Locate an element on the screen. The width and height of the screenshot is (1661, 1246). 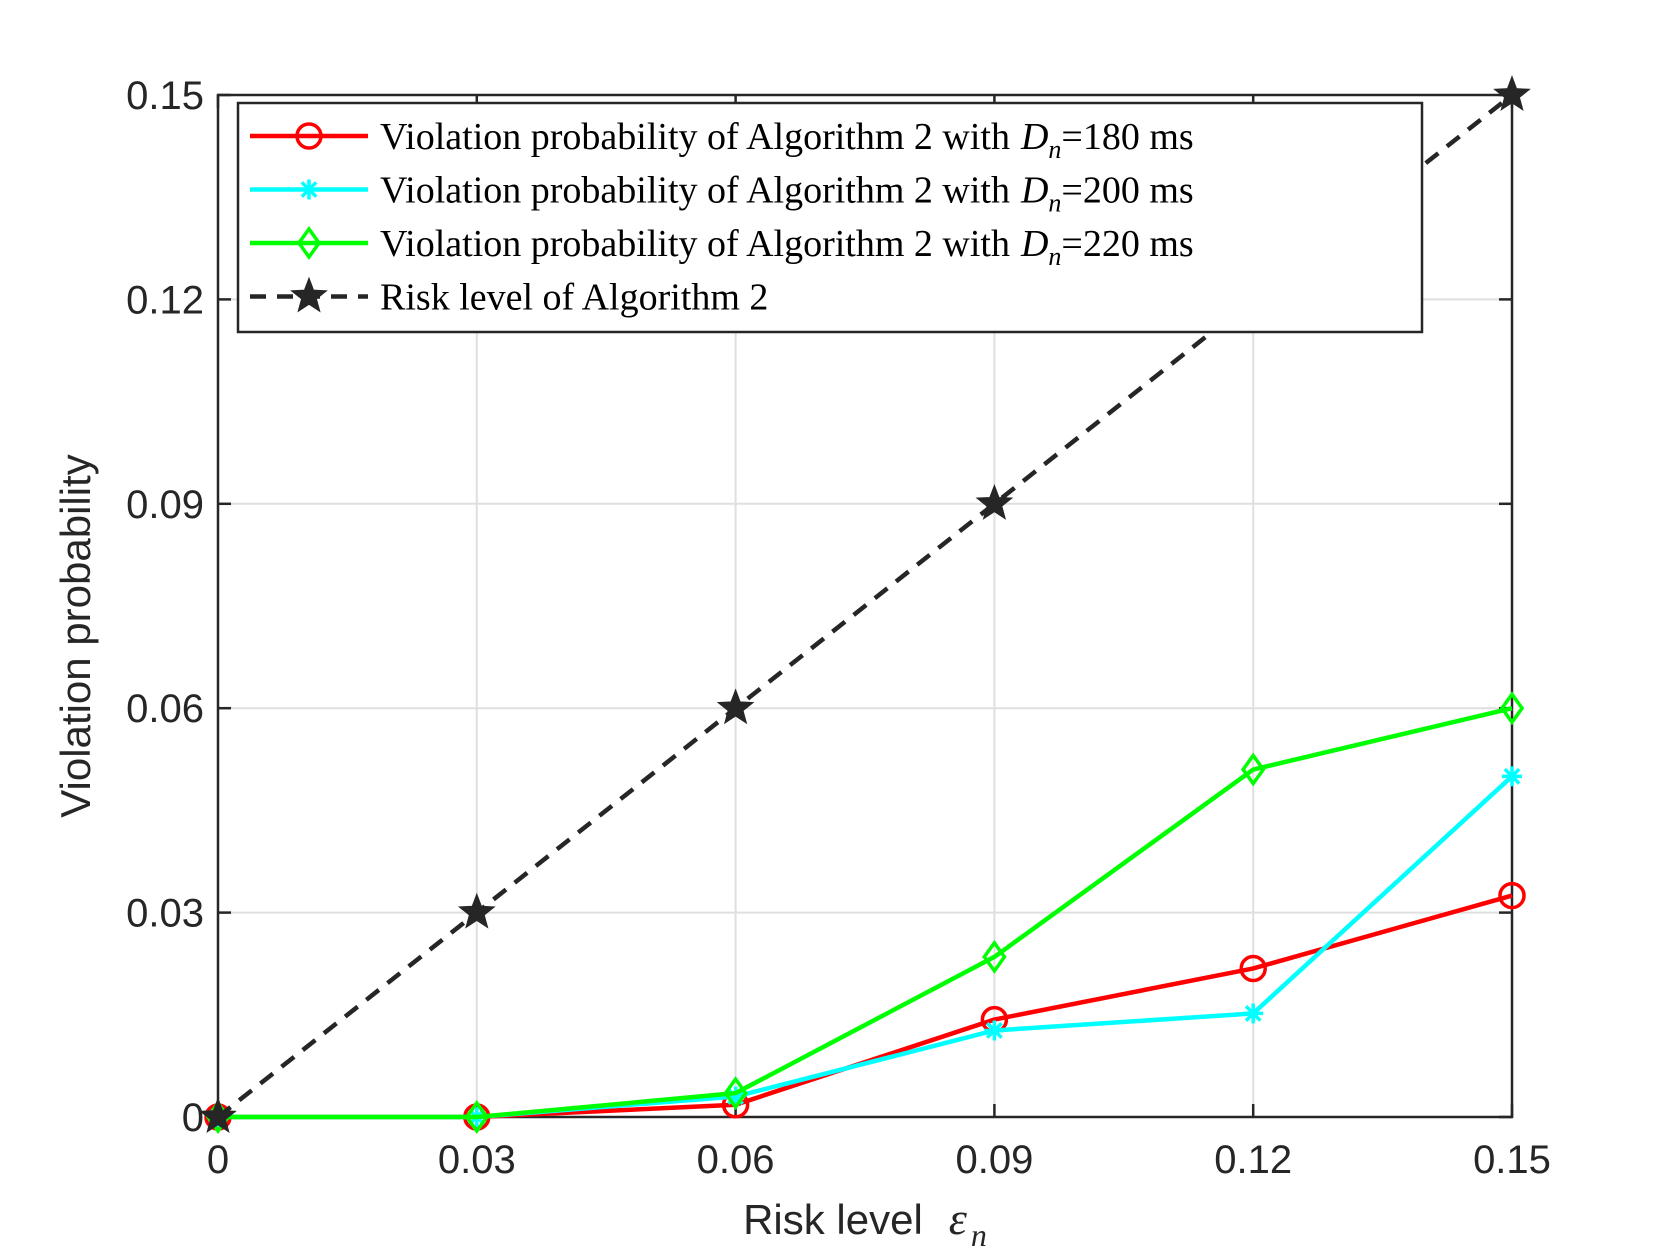
y-axis-label: Violation probability is located at coordinates (75, 635).